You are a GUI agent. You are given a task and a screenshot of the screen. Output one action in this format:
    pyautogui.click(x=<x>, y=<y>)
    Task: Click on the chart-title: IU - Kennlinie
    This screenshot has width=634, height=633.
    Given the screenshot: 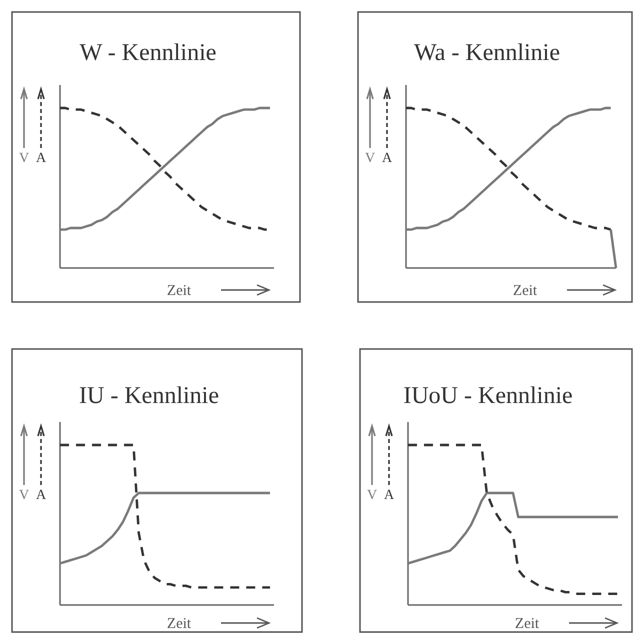 What is the action you would take?
    pyautogui.click(x=149, y=396)
    